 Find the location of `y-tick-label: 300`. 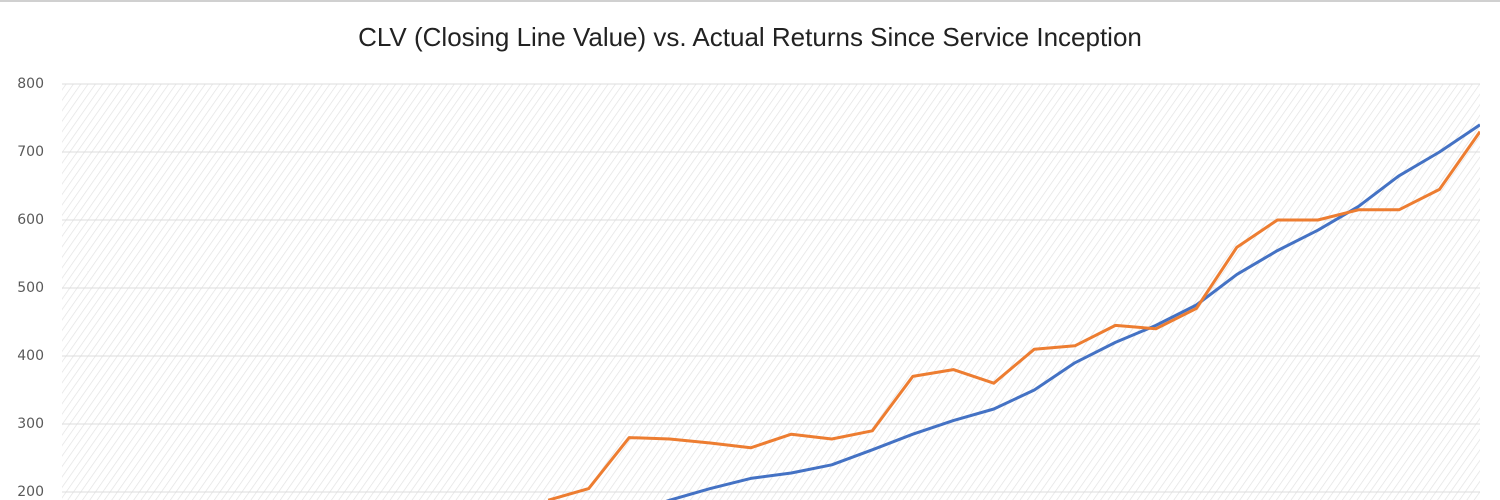

y-tick-label: 300 is located at coordinates (30, 424).